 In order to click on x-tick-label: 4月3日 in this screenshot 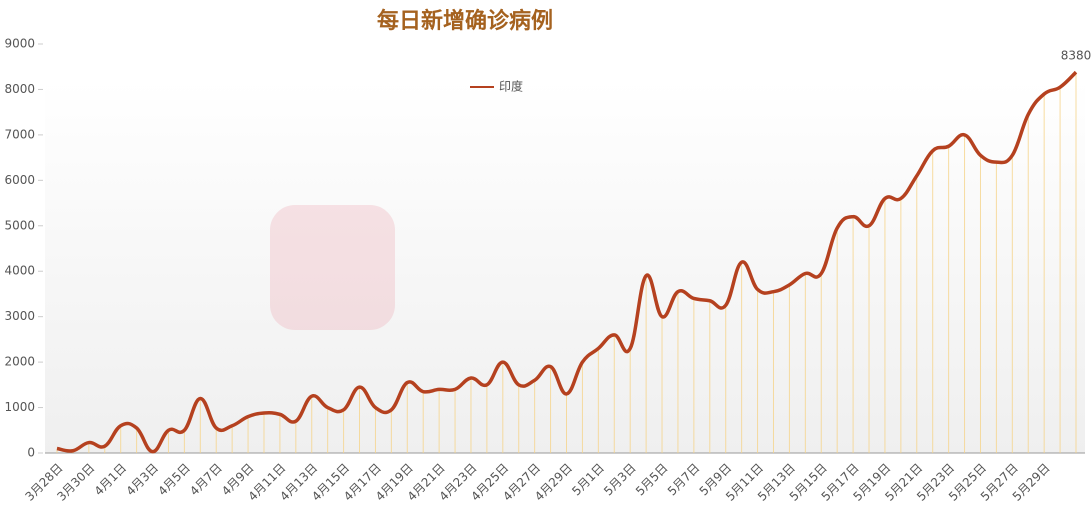, I will do `click(142, 480)`.